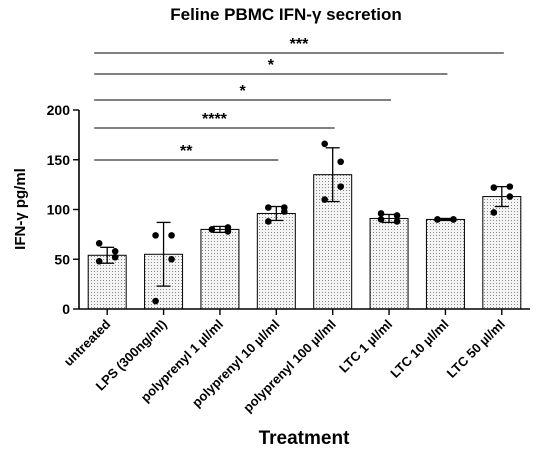 This screenshot has width=550, height=455. What do you see at coordinates (20, 209) in the screenshot?
I see `y-axis-title: IFN-γ pg/ml` at bounding box center [20, 209].